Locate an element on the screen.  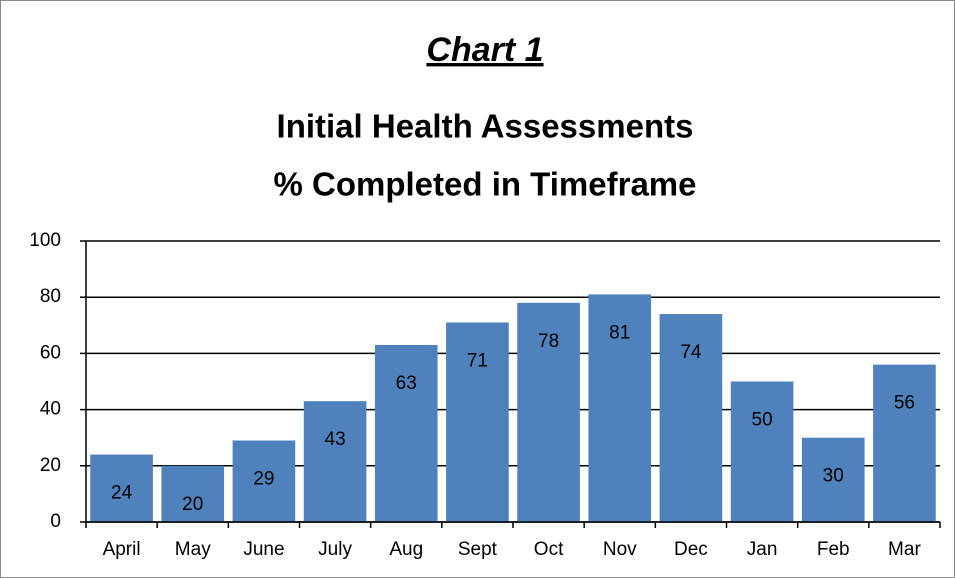
data-label: 50 is located at coordinates (762, 420).